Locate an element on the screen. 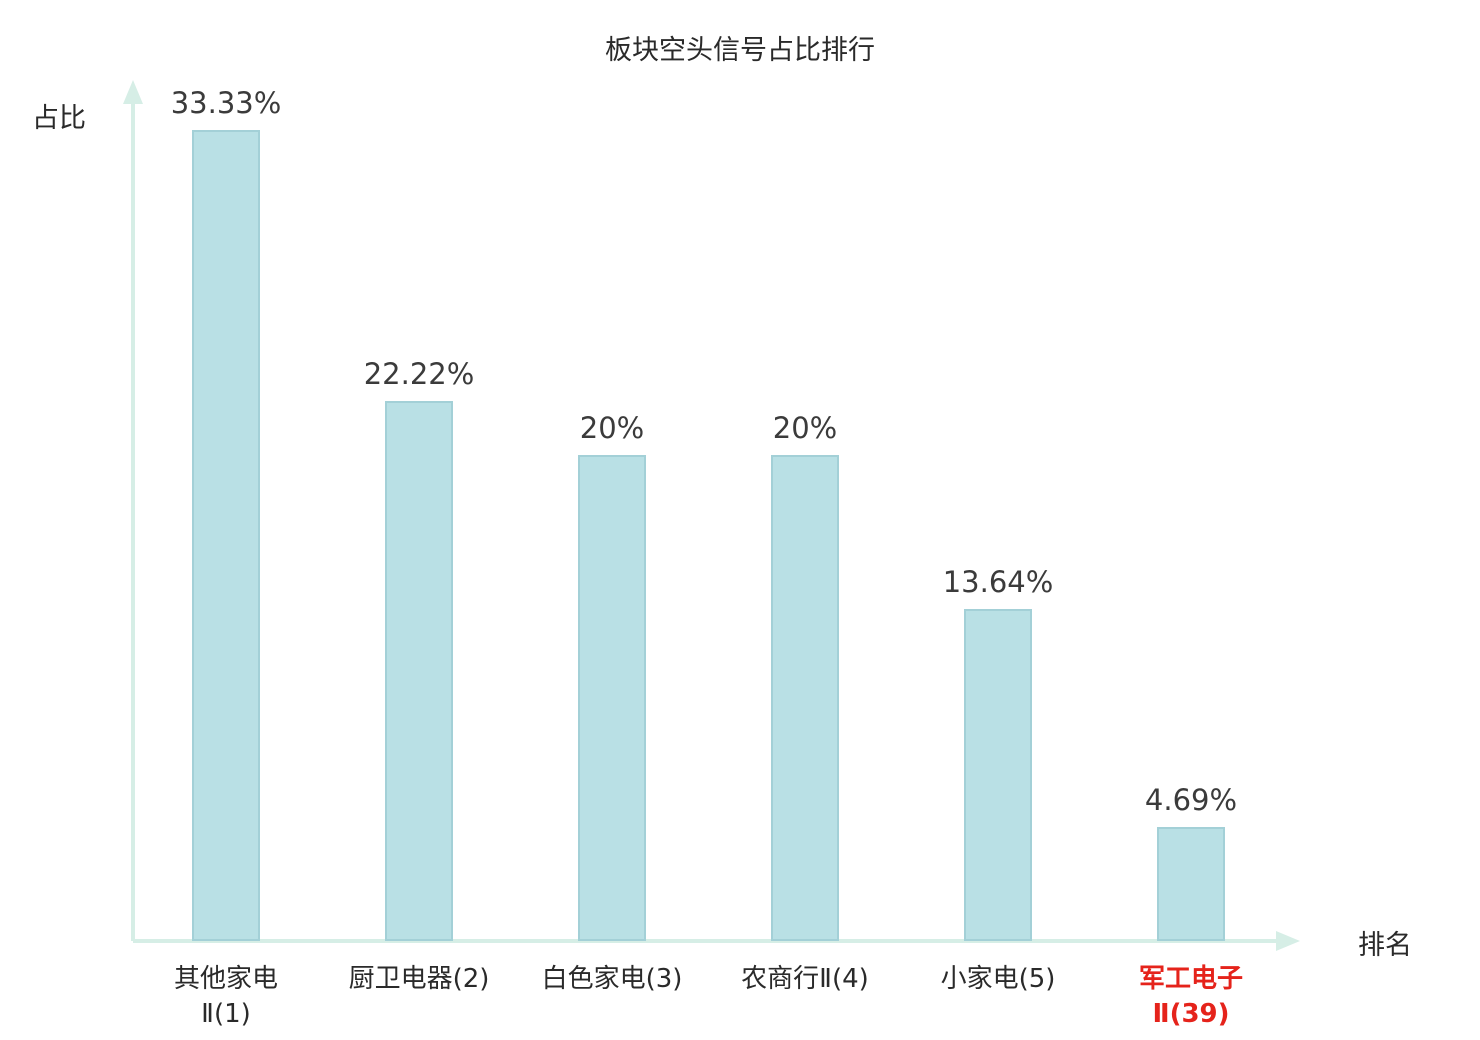  bar-value-label: 13.64% is located at coordinates (998, 582).